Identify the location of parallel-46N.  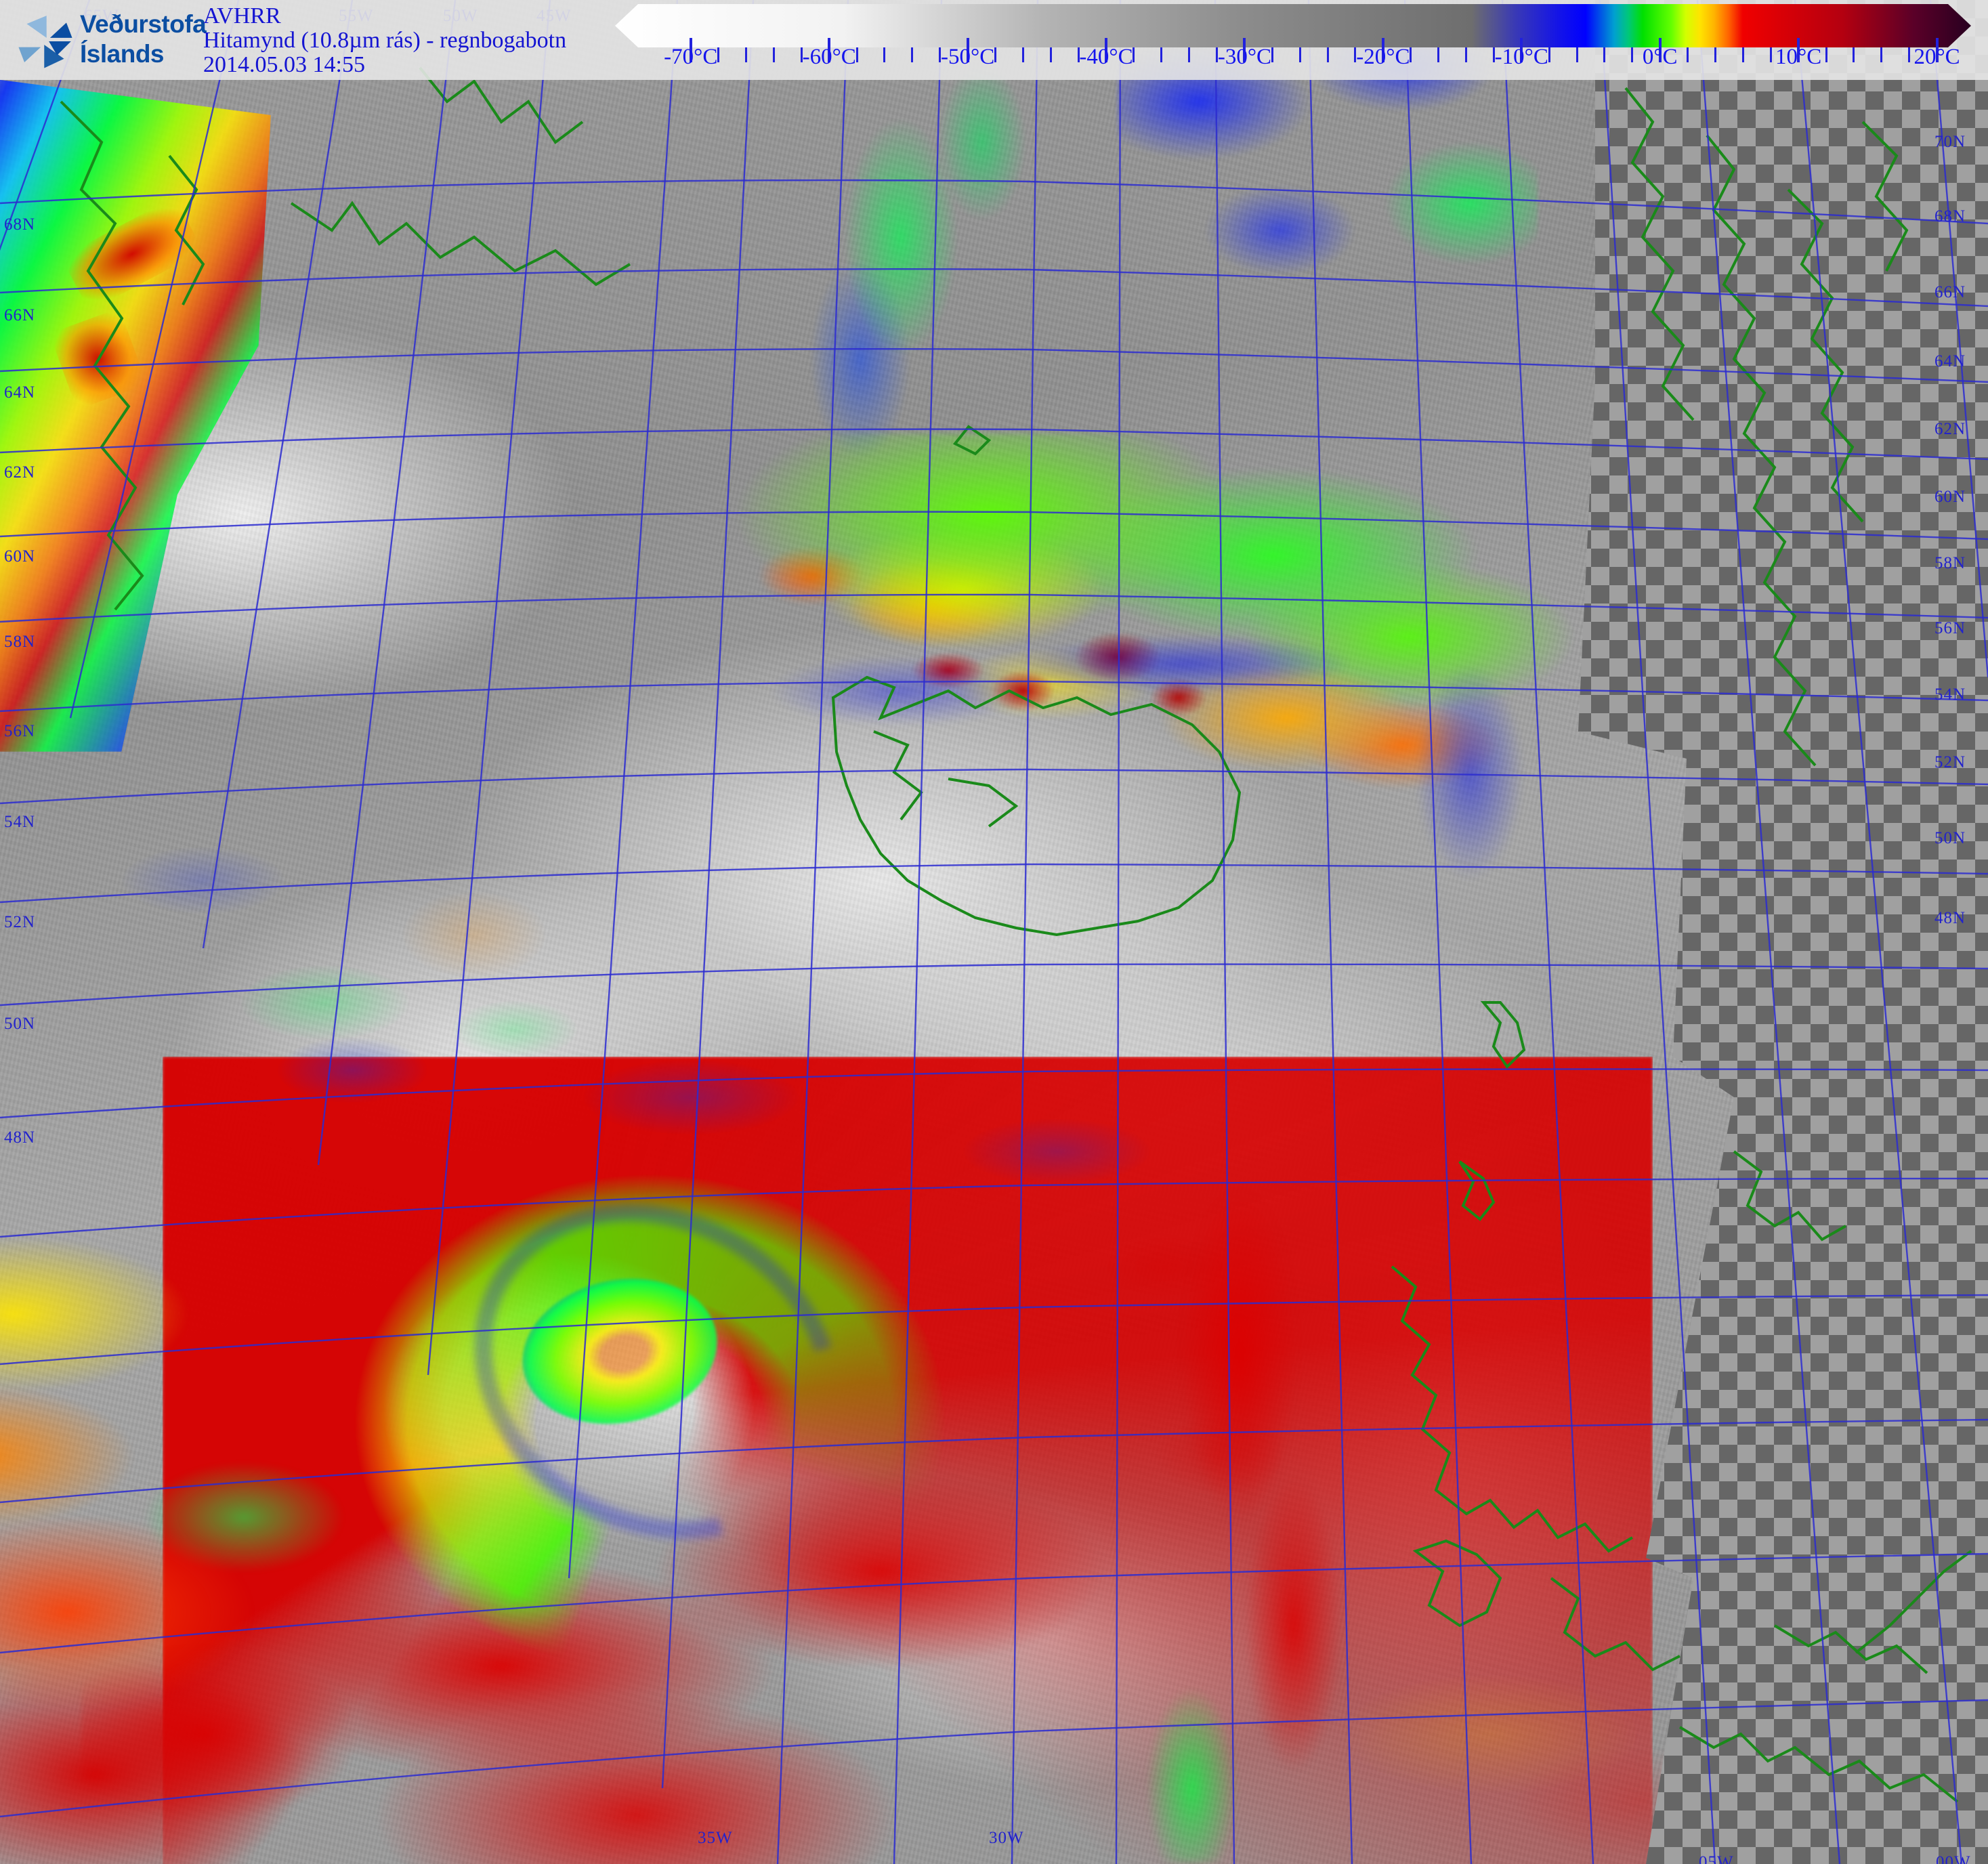
(994, 1207).